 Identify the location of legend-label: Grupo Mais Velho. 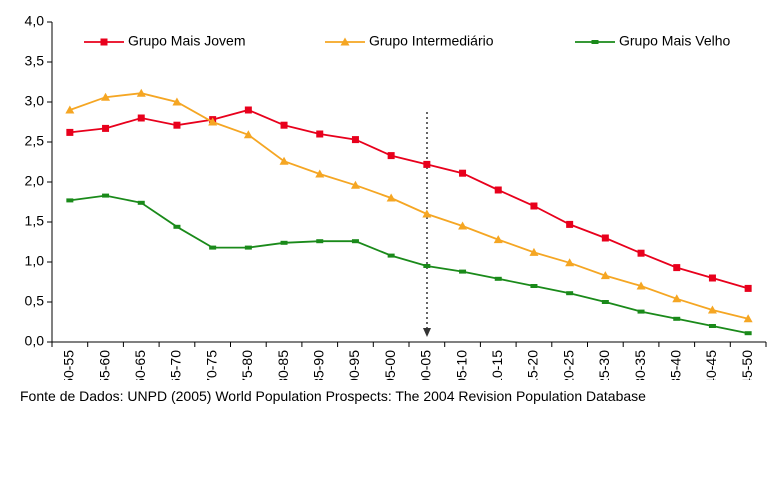
(674, 41).